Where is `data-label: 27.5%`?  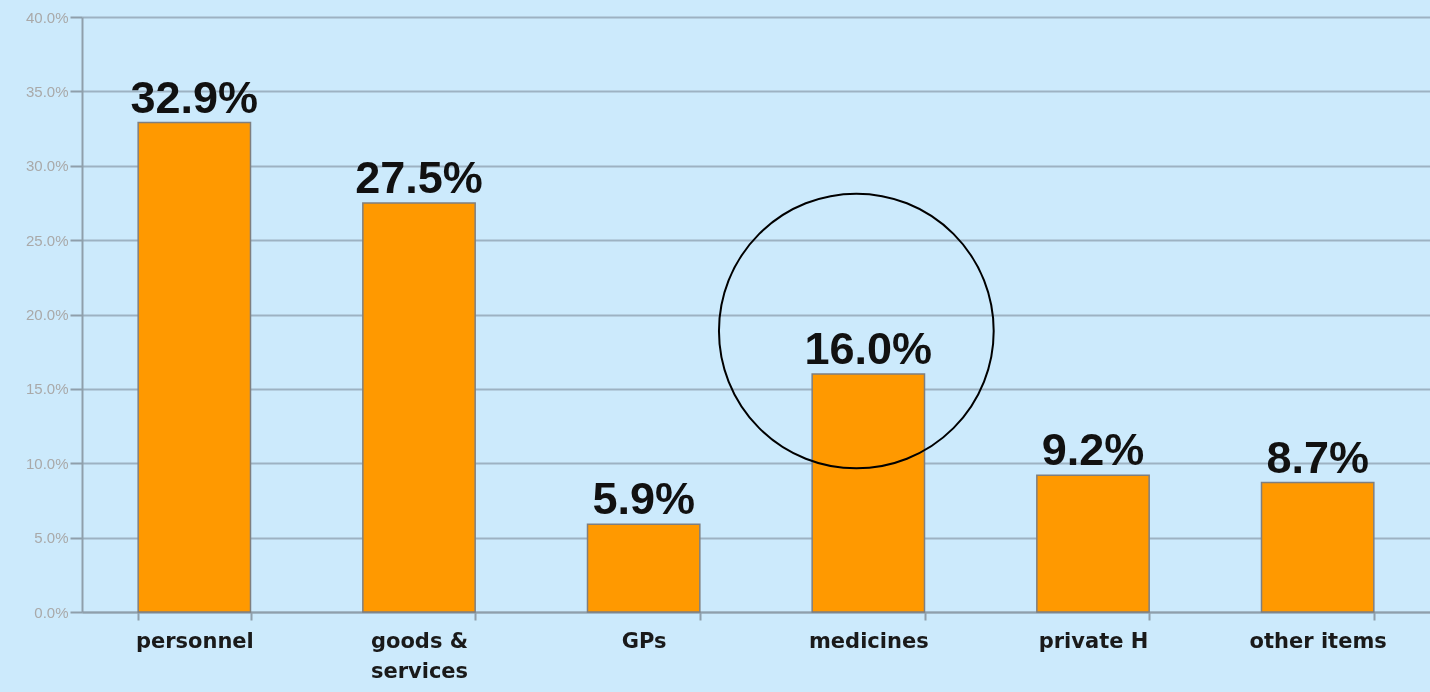
data-label: 27.5% is located at coordinates (419, 177).